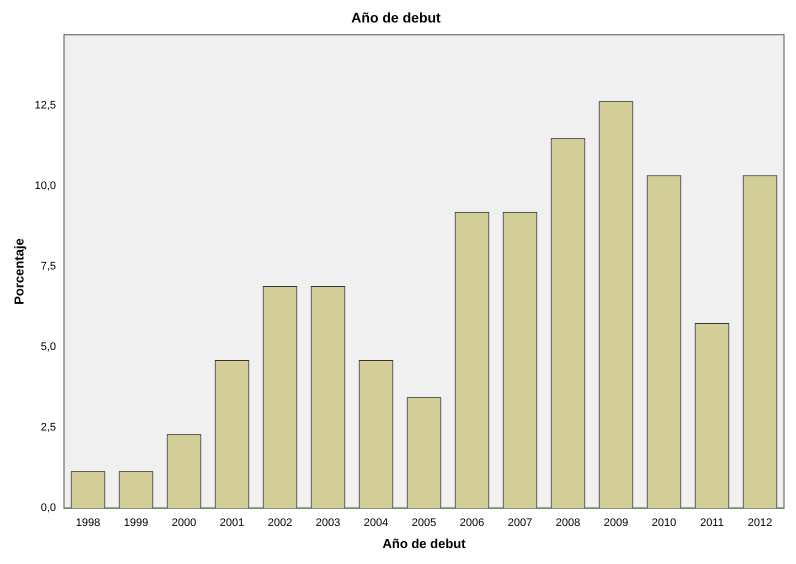  Describe the element at coordinates (424, 522) in the screenshot. I see `x-tick-label: 2005` at that location.